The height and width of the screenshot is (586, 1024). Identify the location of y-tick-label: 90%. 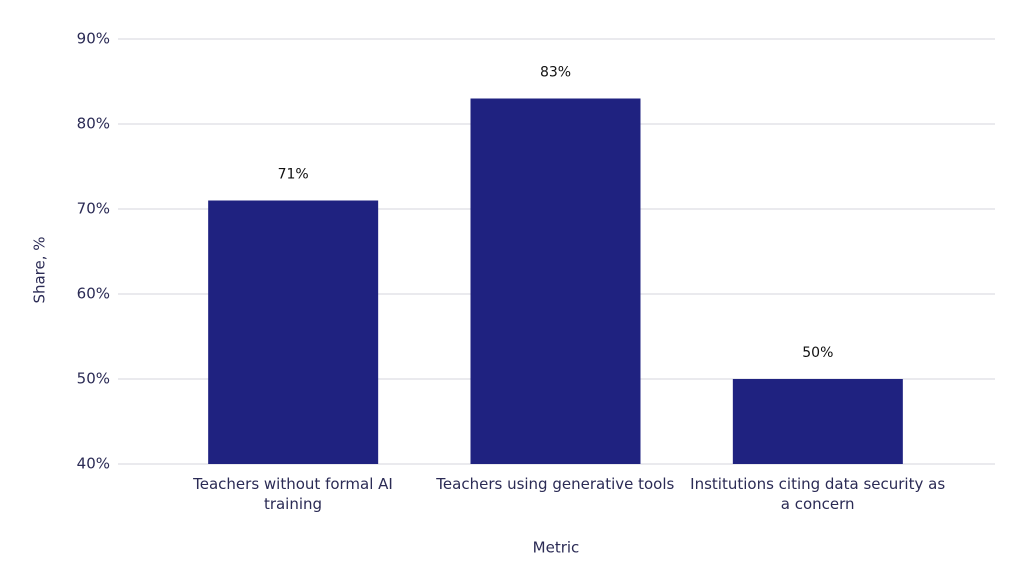
(93, 39).